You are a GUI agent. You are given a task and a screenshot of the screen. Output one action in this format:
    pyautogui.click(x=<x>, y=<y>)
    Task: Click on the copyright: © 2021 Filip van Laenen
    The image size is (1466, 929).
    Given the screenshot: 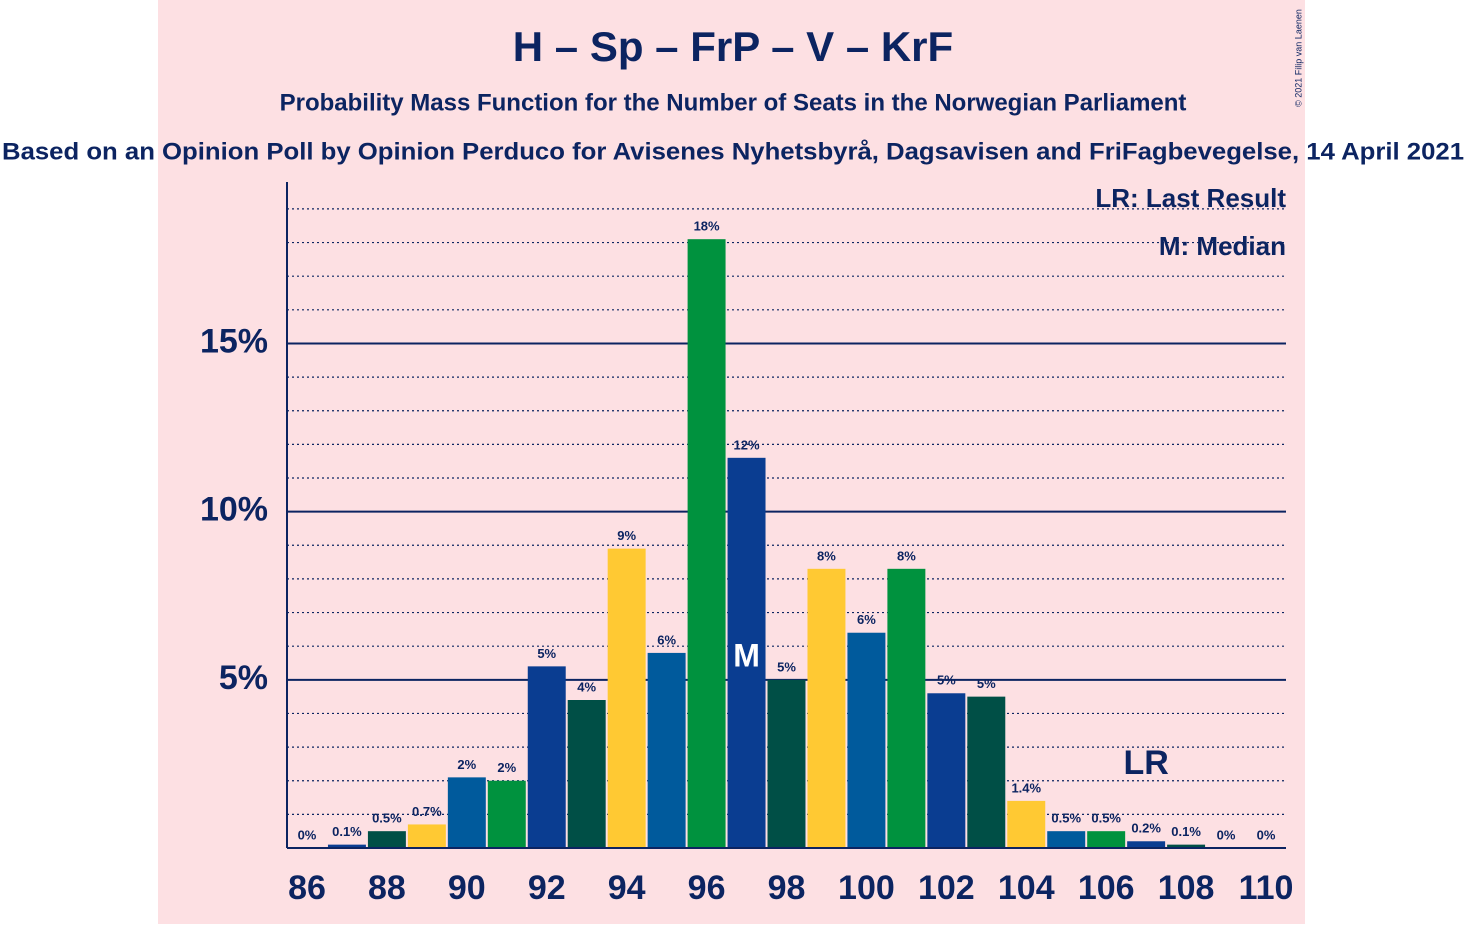 What is the action you would take?
    pyautogui.click(x=1298, y=58)
    